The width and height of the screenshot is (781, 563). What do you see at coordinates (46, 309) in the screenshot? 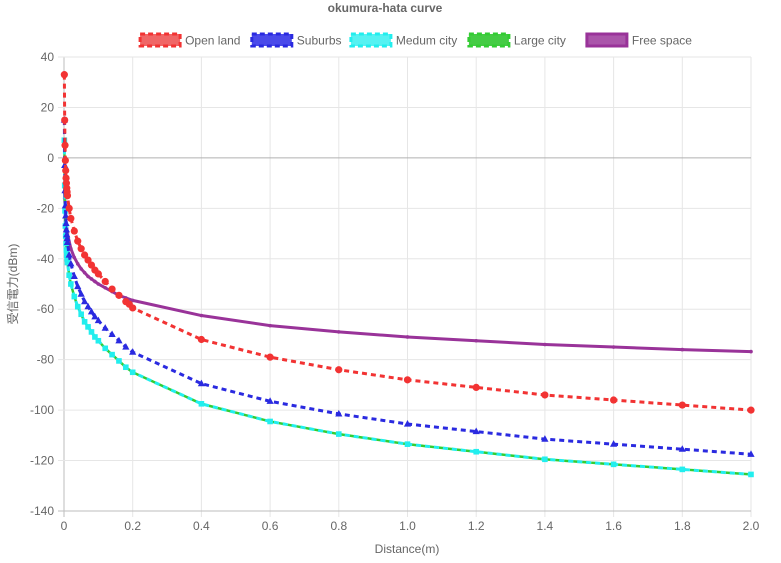
I see `y-tick-label: -60` at bounding box center [46, 309].